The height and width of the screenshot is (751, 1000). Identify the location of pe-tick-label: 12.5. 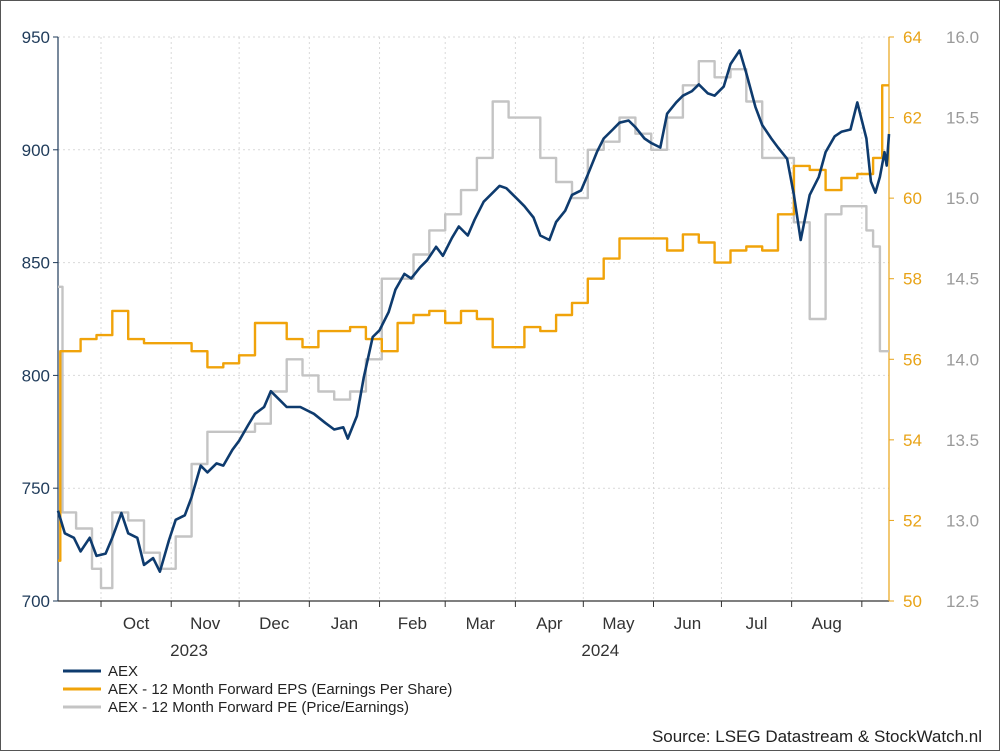
(962, 601).